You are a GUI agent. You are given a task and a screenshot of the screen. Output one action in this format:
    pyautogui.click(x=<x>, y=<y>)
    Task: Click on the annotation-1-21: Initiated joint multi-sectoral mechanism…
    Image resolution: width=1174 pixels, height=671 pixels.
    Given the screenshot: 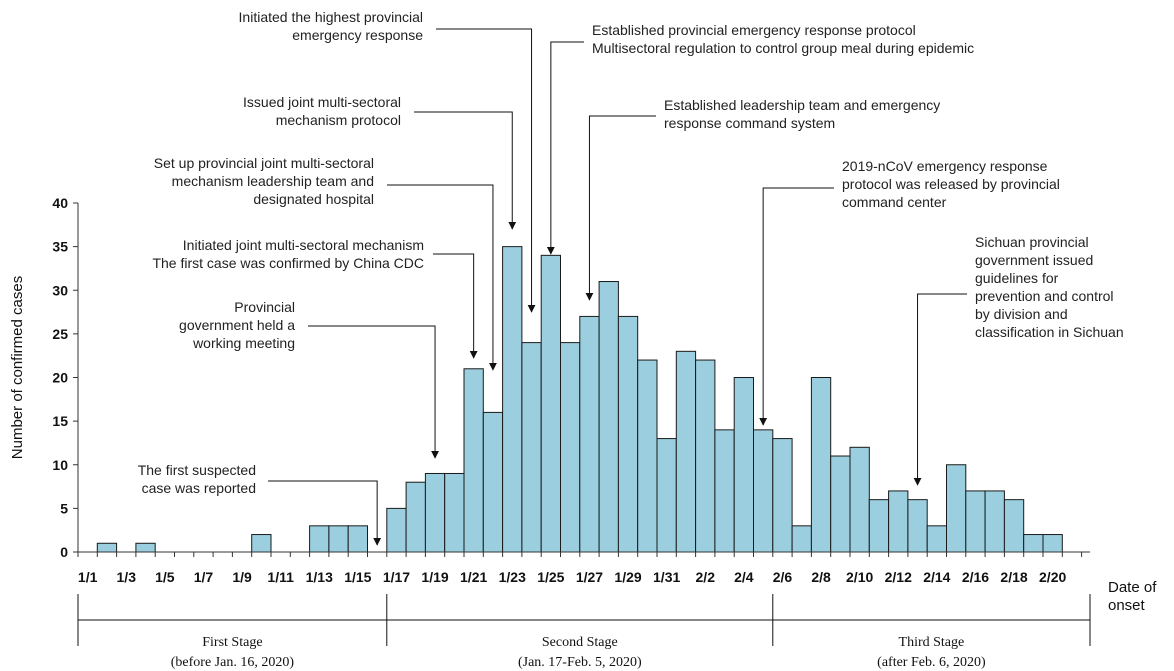 What is the action you would take?
    pyautogui.click(x=315, y=298)
    